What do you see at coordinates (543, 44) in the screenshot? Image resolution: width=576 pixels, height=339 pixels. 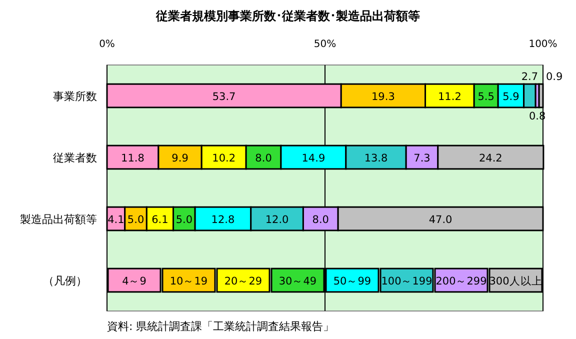 I see `x-tick-label: 100%` at bounding box center [543, 44].